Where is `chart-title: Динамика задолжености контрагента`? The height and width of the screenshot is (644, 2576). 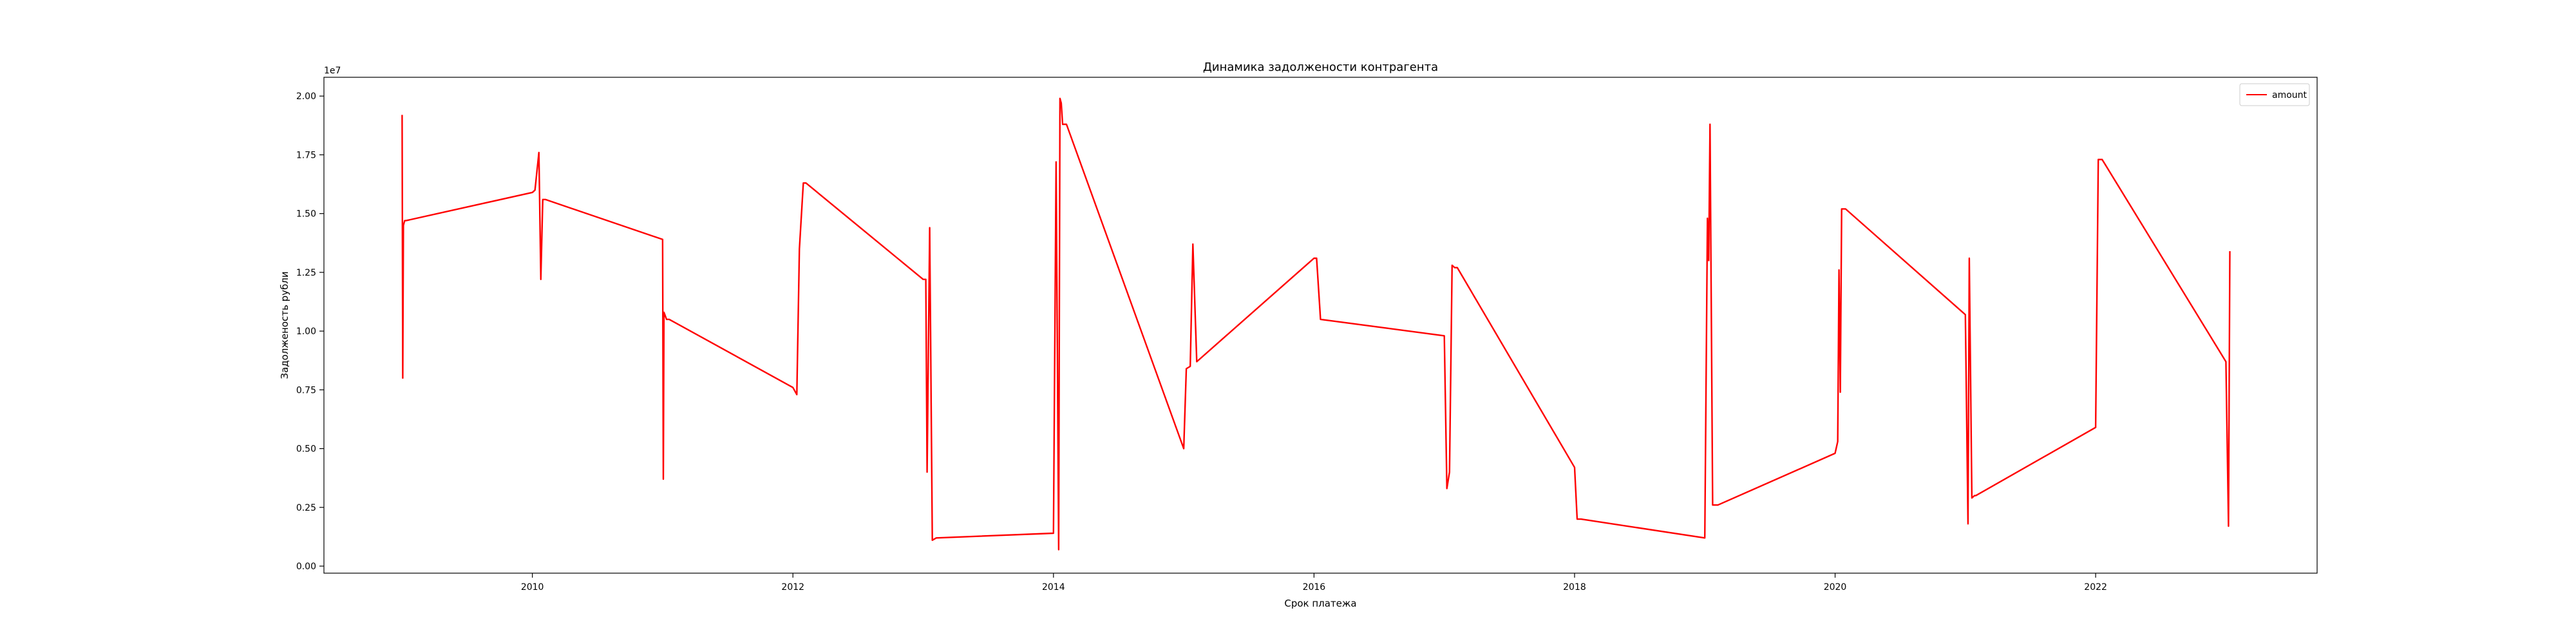
chart-title: Динамика задолжености контрагента is located at coordinates (1320, 67).